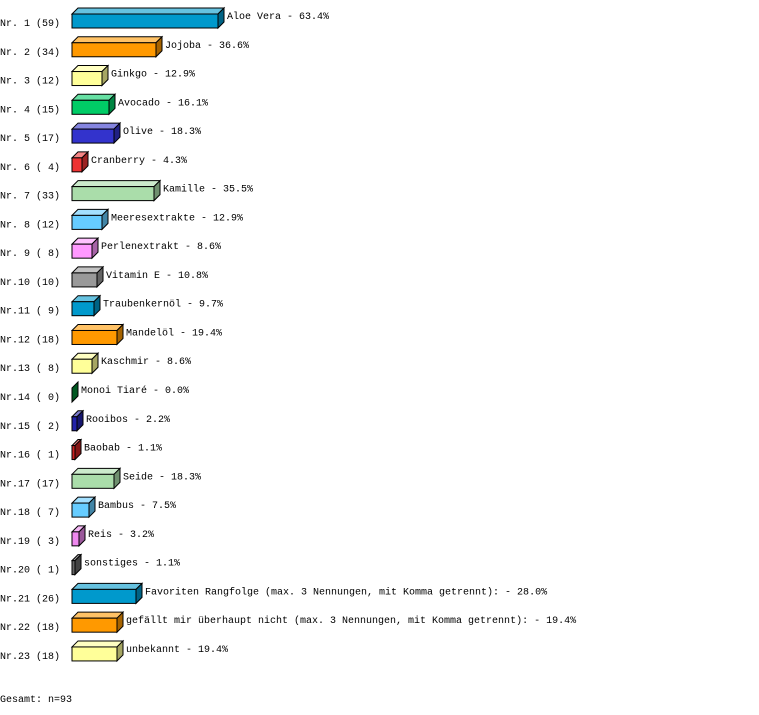 The height and width of the screenshot is (715, 759). I want to click on category-label: Nr.21 (26), so click(30, 599).